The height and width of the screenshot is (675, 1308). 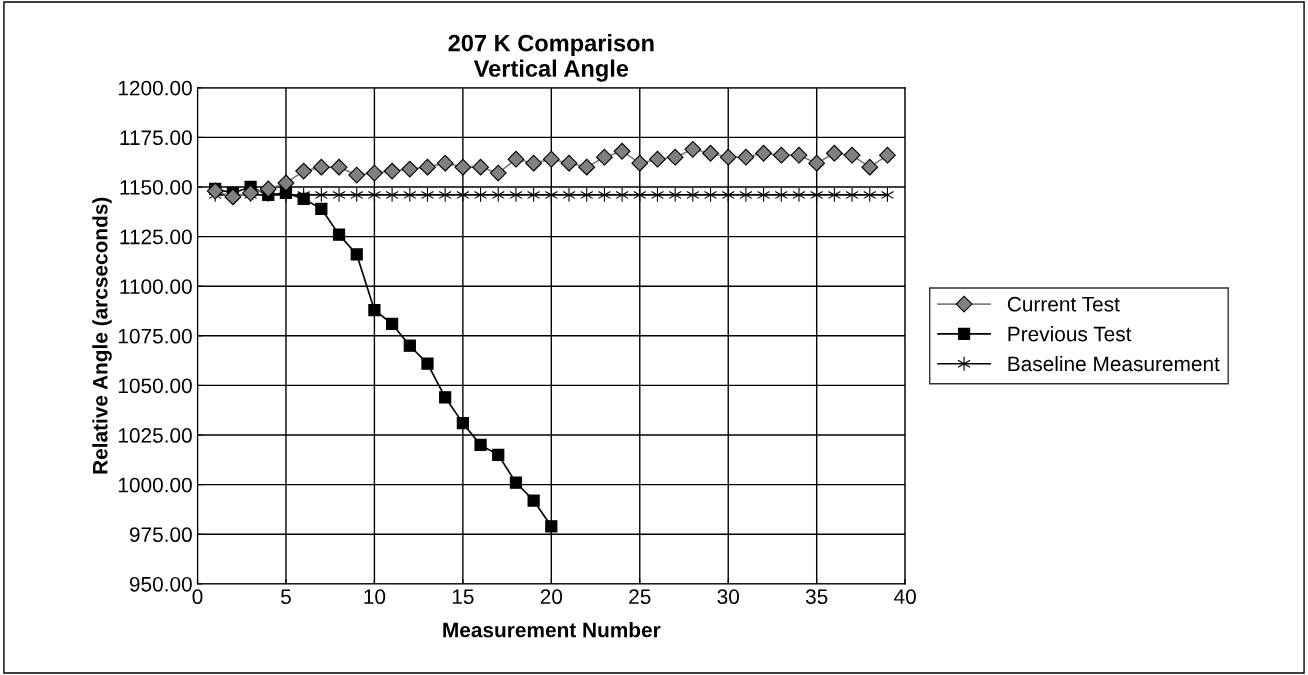 I want to click on y-tick-label: 950.00, so click(x=160, y=584).